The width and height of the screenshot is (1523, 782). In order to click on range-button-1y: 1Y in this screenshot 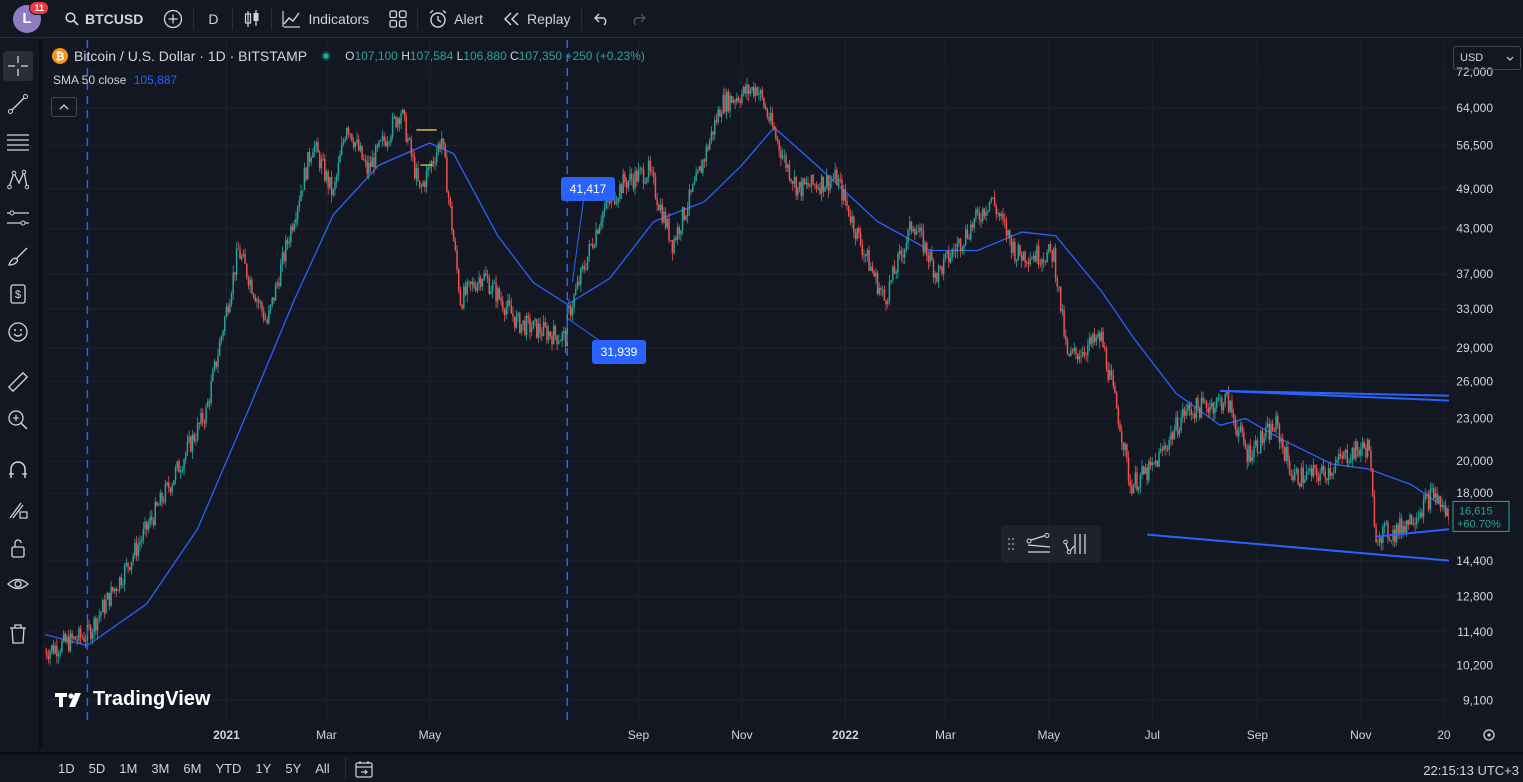, I will do `click(263, 768)`.